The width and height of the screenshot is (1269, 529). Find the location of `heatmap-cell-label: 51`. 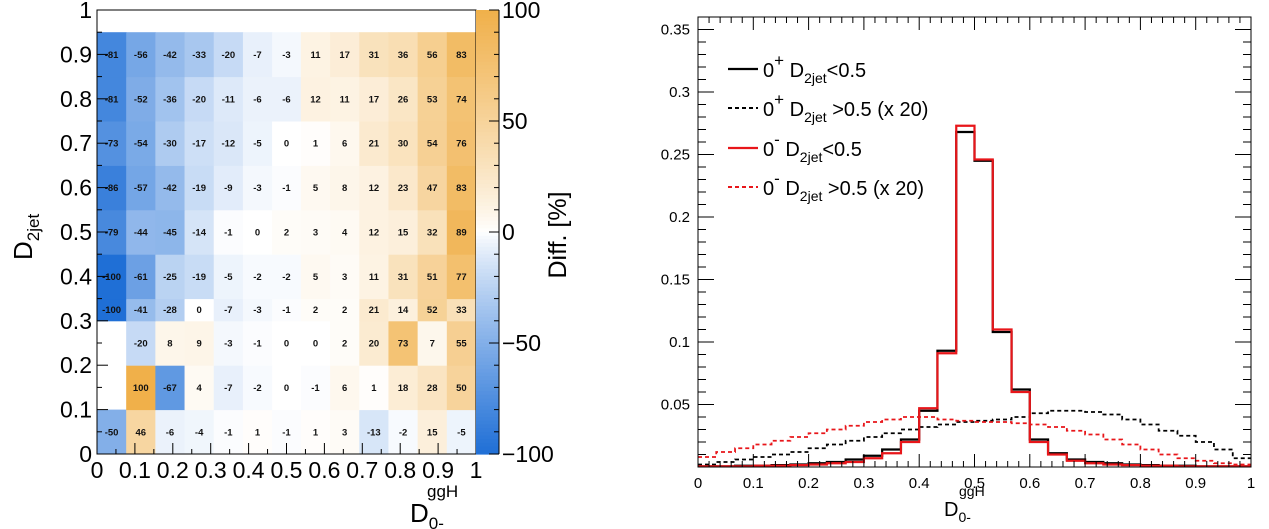

heatmap-cell-label: 51 is located at coordinates (432, 277).